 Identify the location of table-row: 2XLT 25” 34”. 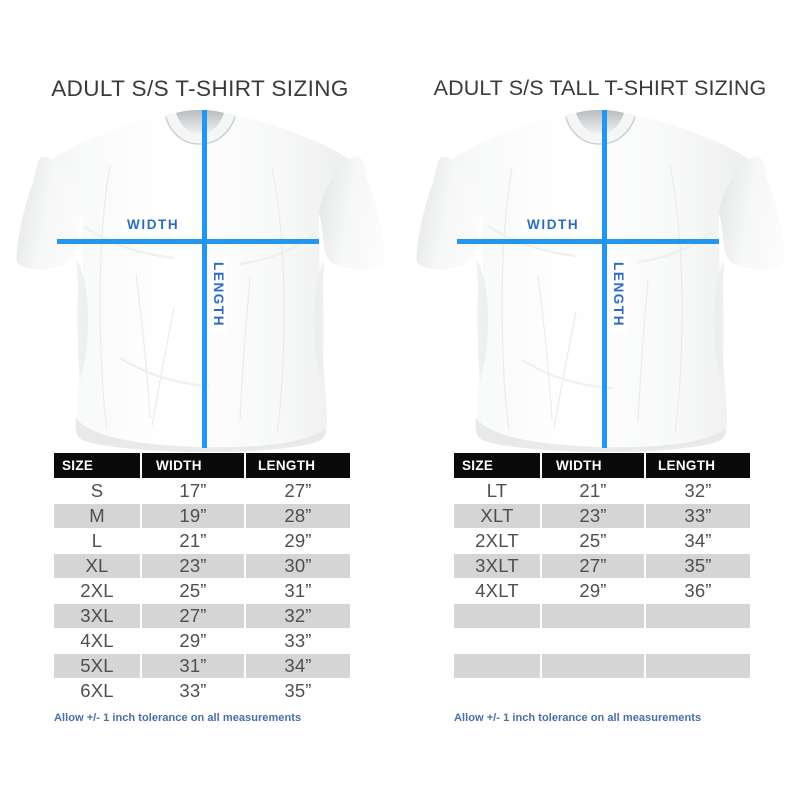
(602, 541).